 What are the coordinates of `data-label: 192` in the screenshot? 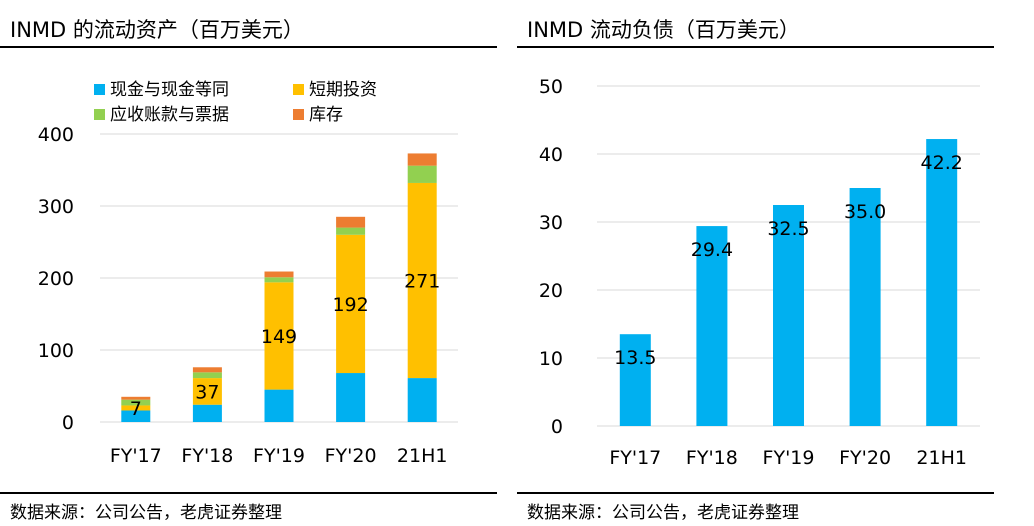 It's located at (350, 305).